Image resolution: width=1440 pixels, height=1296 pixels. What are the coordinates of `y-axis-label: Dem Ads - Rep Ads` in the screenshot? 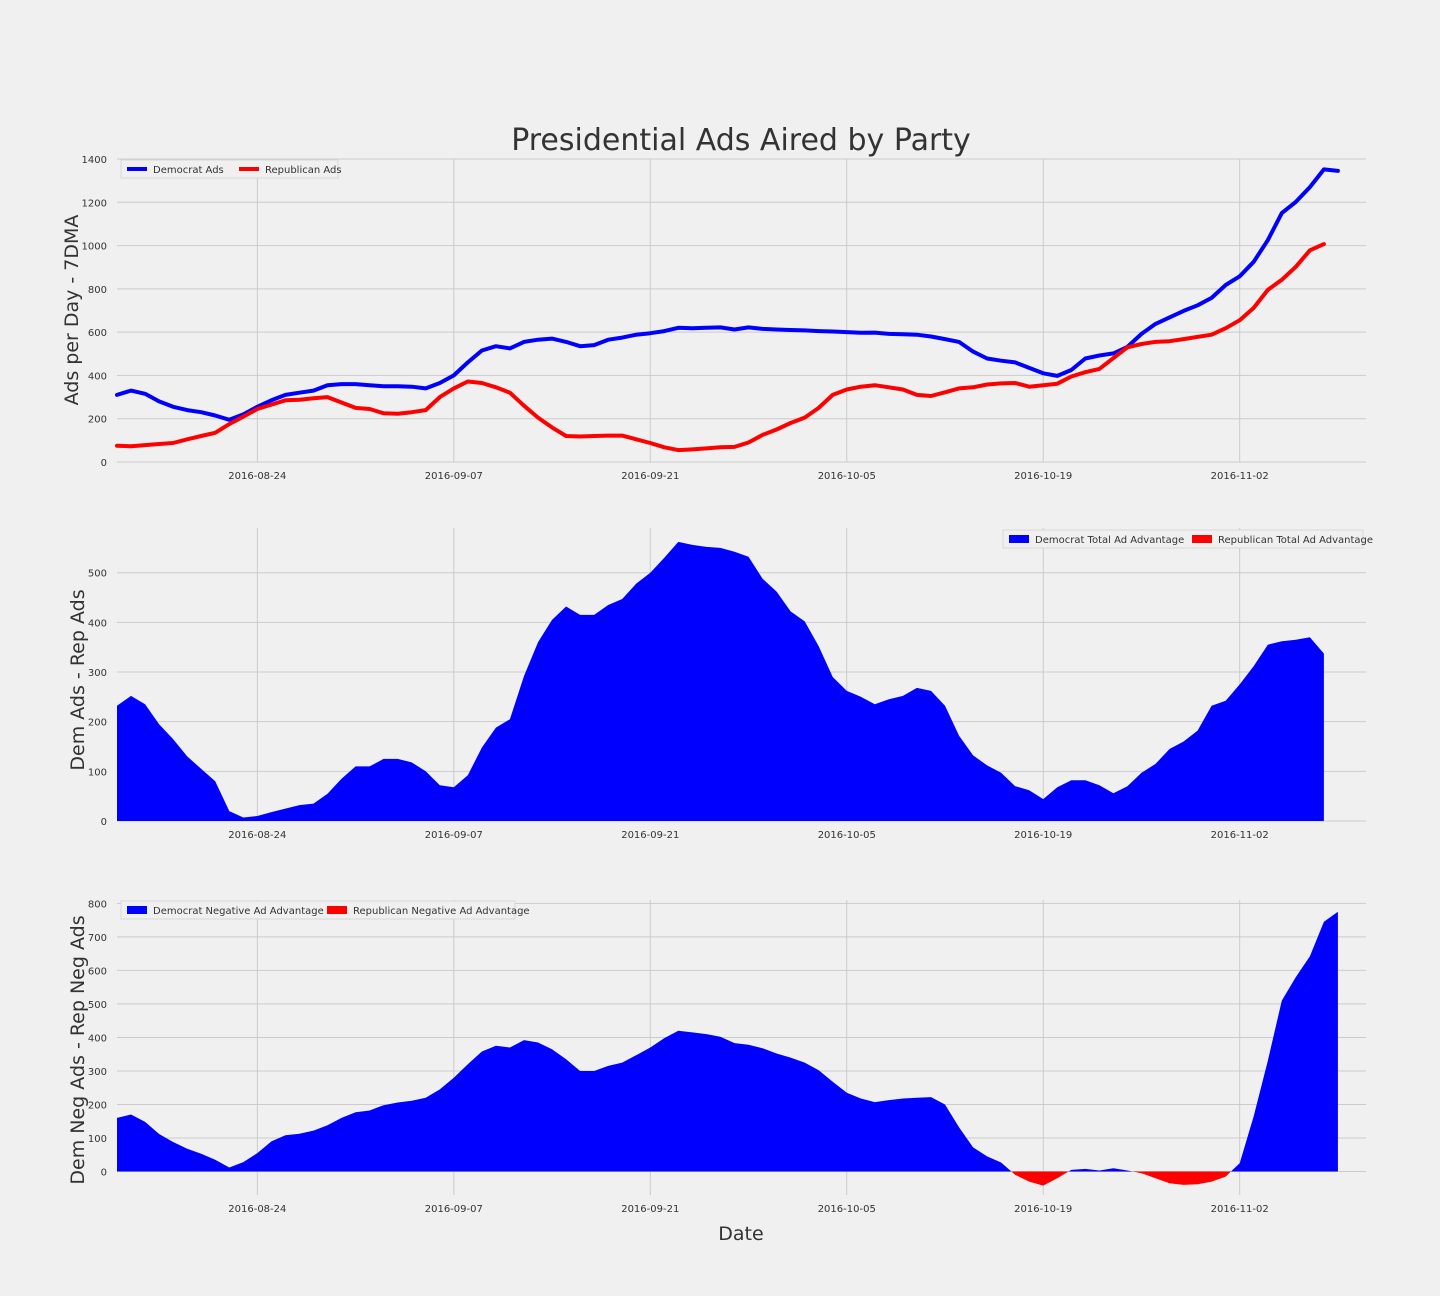 It's located at (78, 679).